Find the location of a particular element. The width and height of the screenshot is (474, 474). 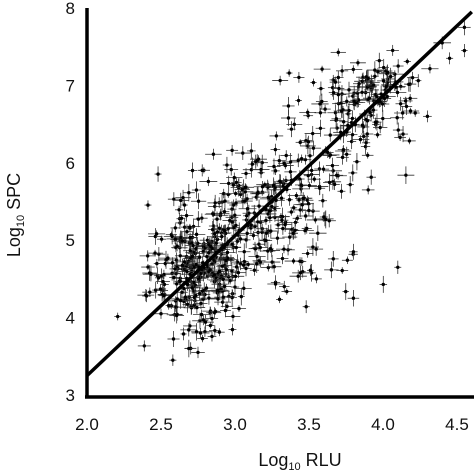

x-axis-title-rest: RLU is located at coordinates (321, 460).